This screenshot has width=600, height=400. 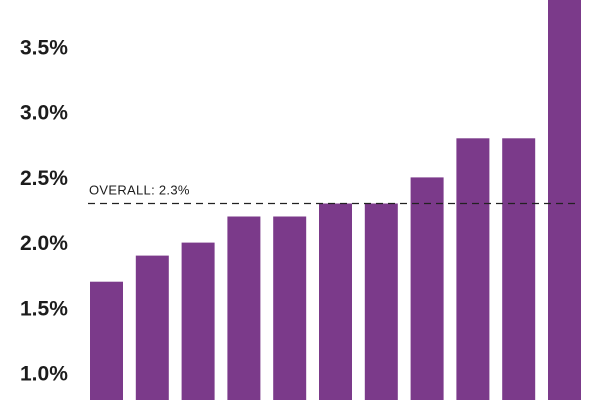 I want to click on reference-line-group: OVERALL: 2.3%, so click(x=334, y=194).